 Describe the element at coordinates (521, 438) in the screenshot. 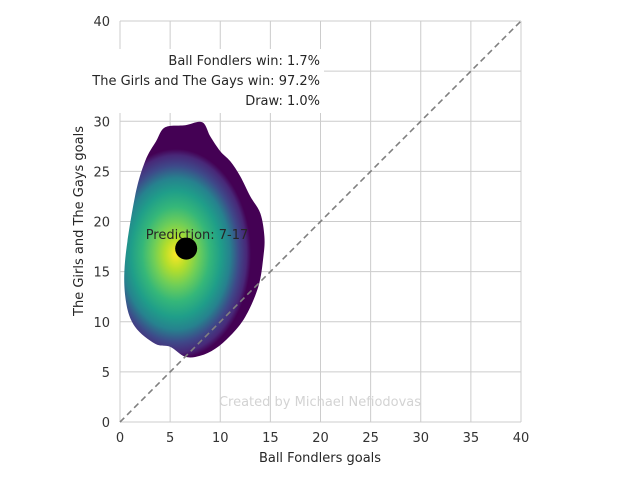

I see `x-tick-label-8: 40` at that location.